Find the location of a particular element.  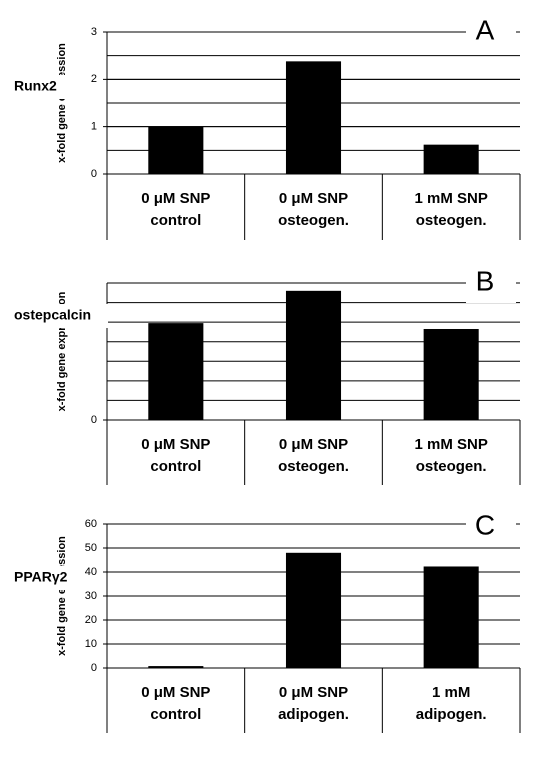

y-tick-label: 50 is located at coordinates (91, 548).